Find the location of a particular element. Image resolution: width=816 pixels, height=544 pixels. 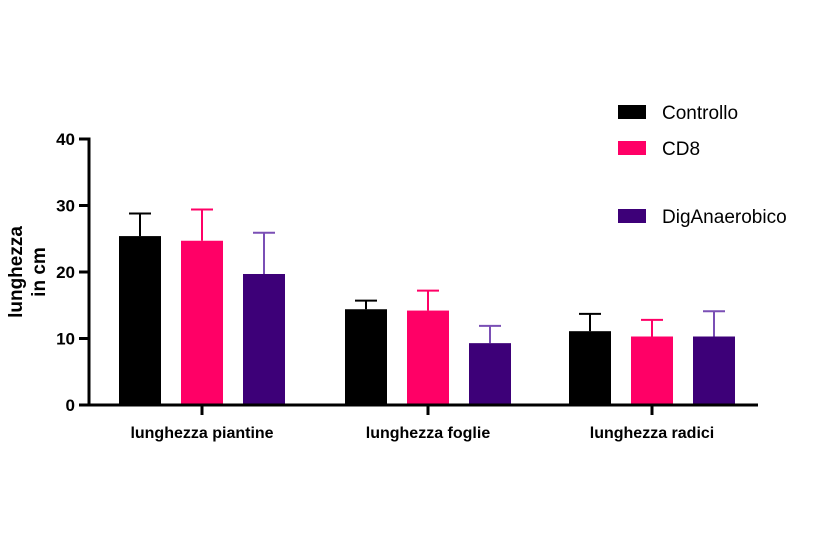

y-ticks: 0 10 20 30 40 is located at coordinates (72, 272).